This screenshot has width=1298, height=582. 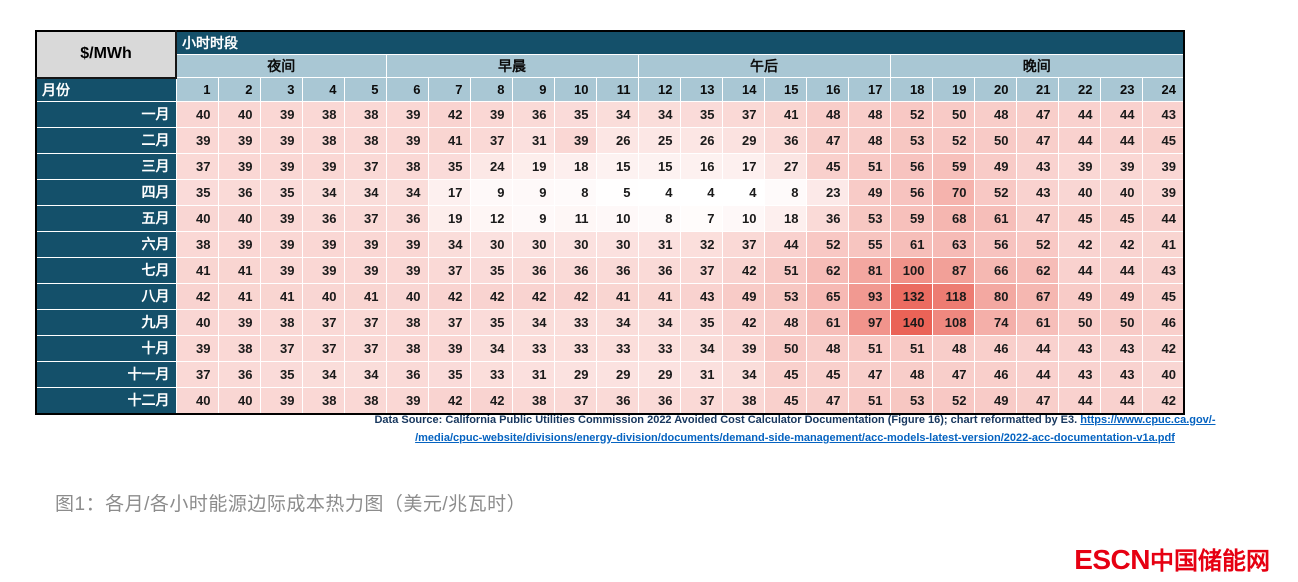 I want to click on heatmap-cell: 132, so click(x=911, y=296).